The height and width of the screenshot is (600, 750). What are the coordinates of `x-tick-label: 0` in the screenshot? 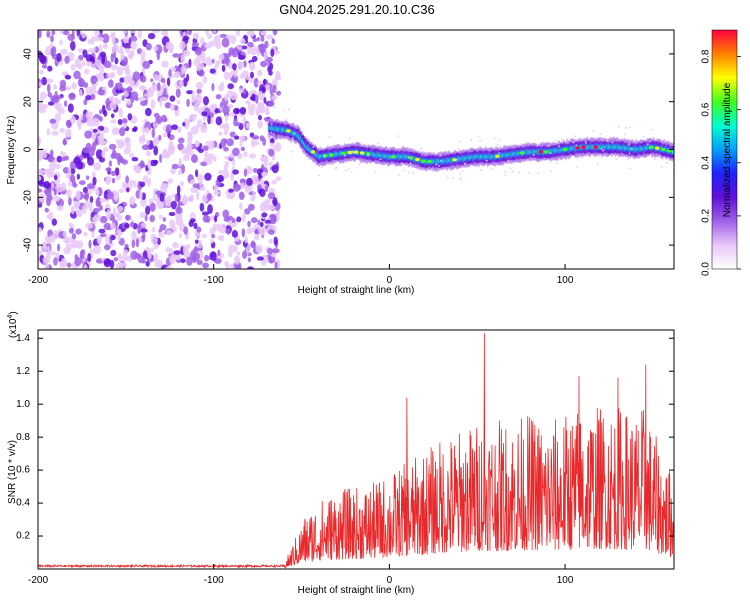 It's located at (390, 280).